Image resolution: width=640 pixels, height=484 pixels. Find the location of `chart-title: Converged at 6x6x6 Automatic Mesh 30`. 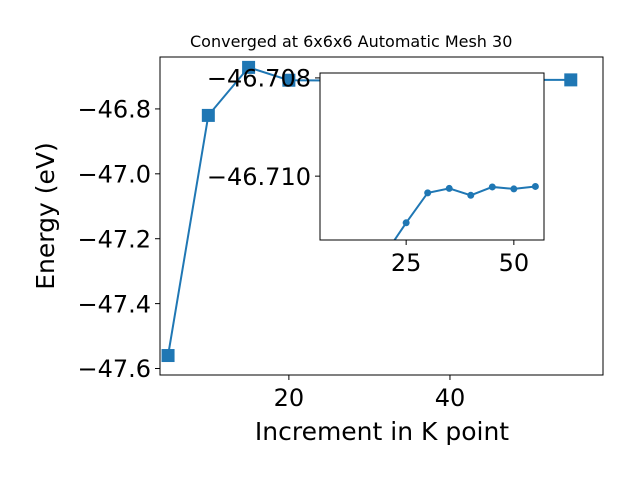

chart-title: Converged at 6x6x6 Automatic Mesh 30 is located at coordinates (351, 41).